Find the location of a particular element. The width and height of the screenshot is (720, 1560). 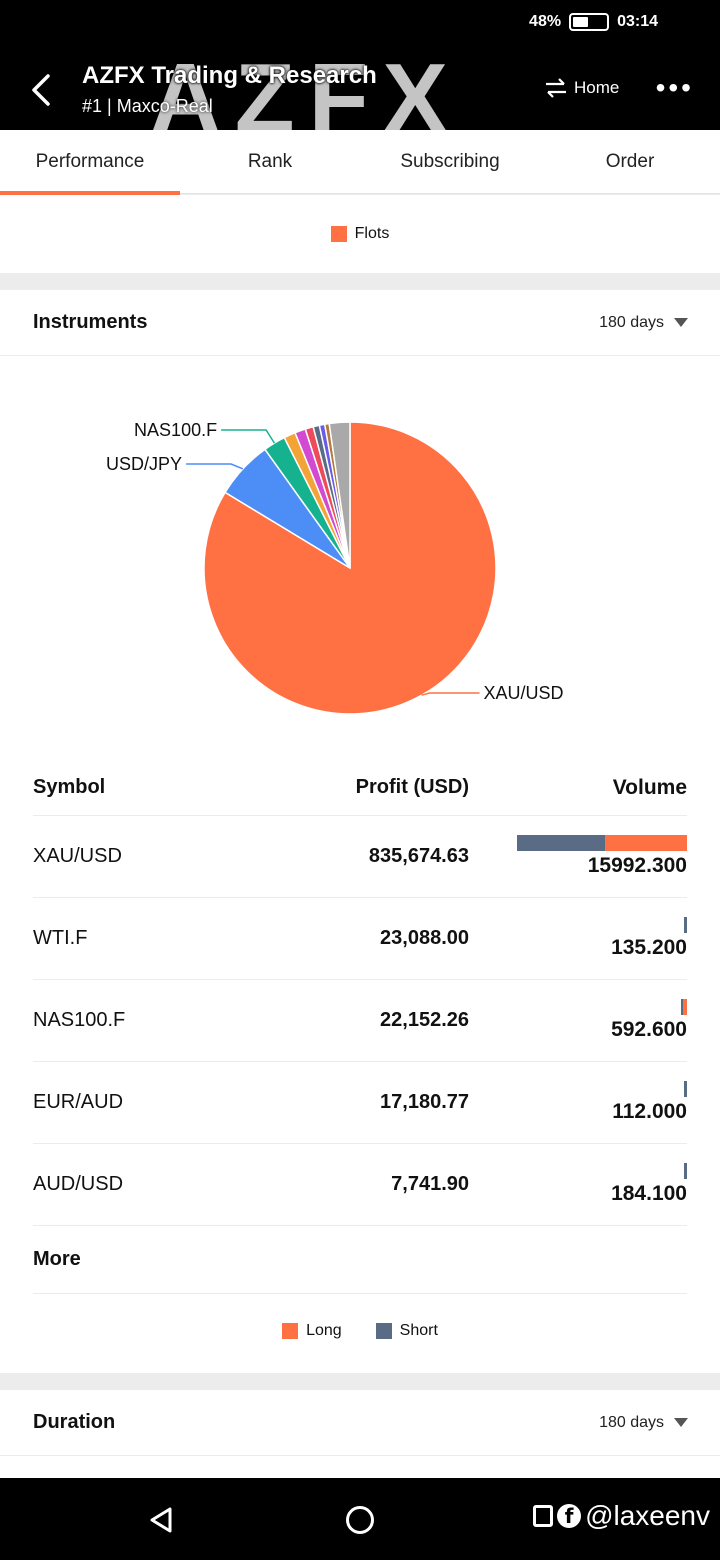

more-link: More is located at coordinates (360, 1260).